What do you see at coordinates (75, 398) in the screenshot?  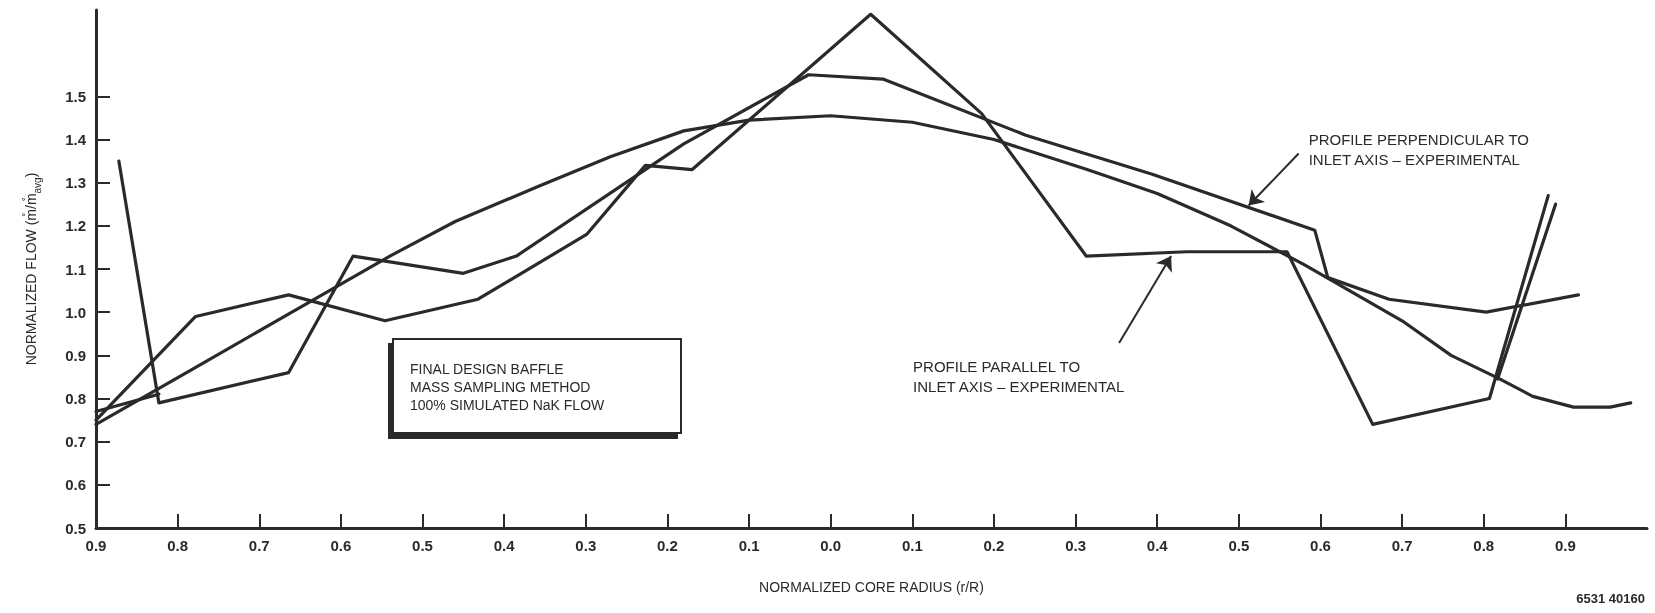 I see `y-tick-label: 0.8` at bounding box center [75, 398].